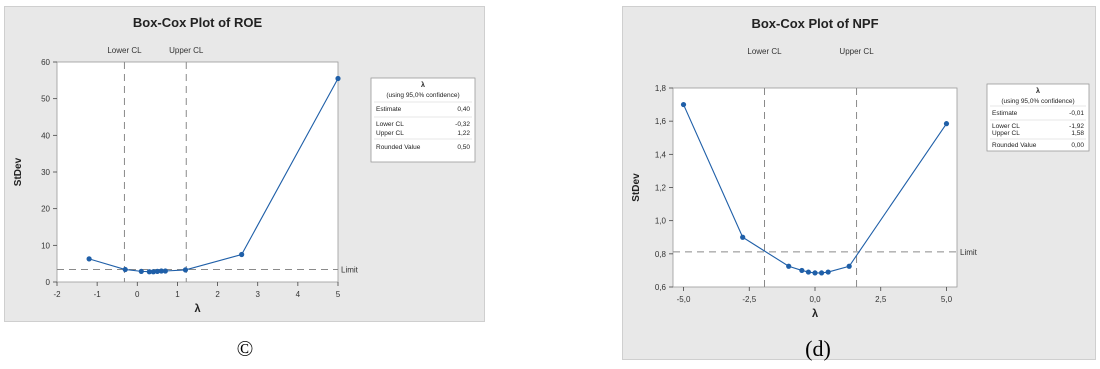  Describe the element at coordinates (684, 299) in the screenshot. I see `x-tick-label: -5,0` at that location.